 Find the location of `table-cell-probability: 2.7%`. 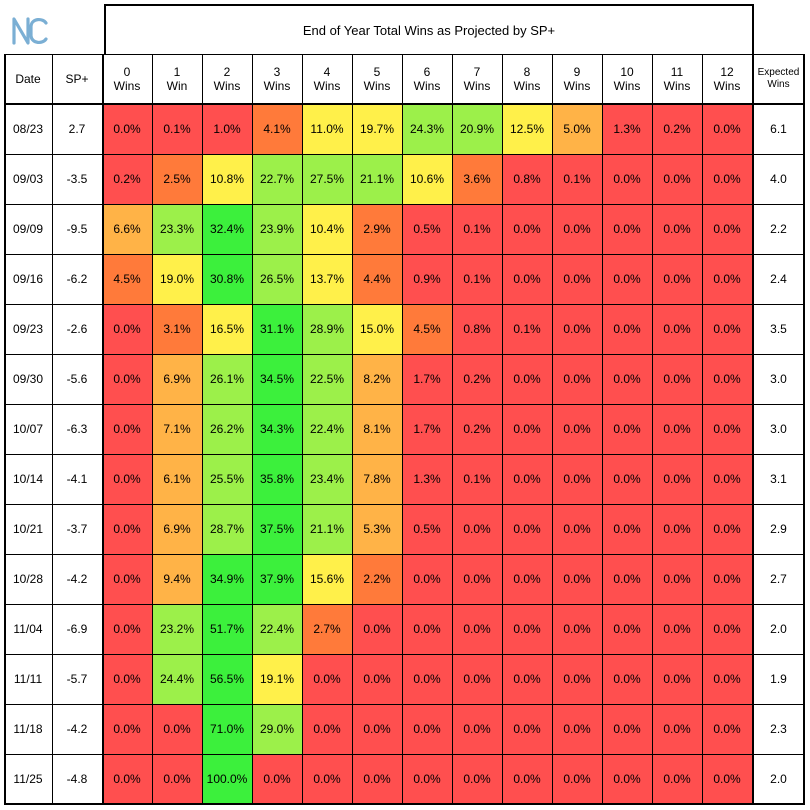

table-cell-probability: 2.7% is located at coordinates (327, 629).